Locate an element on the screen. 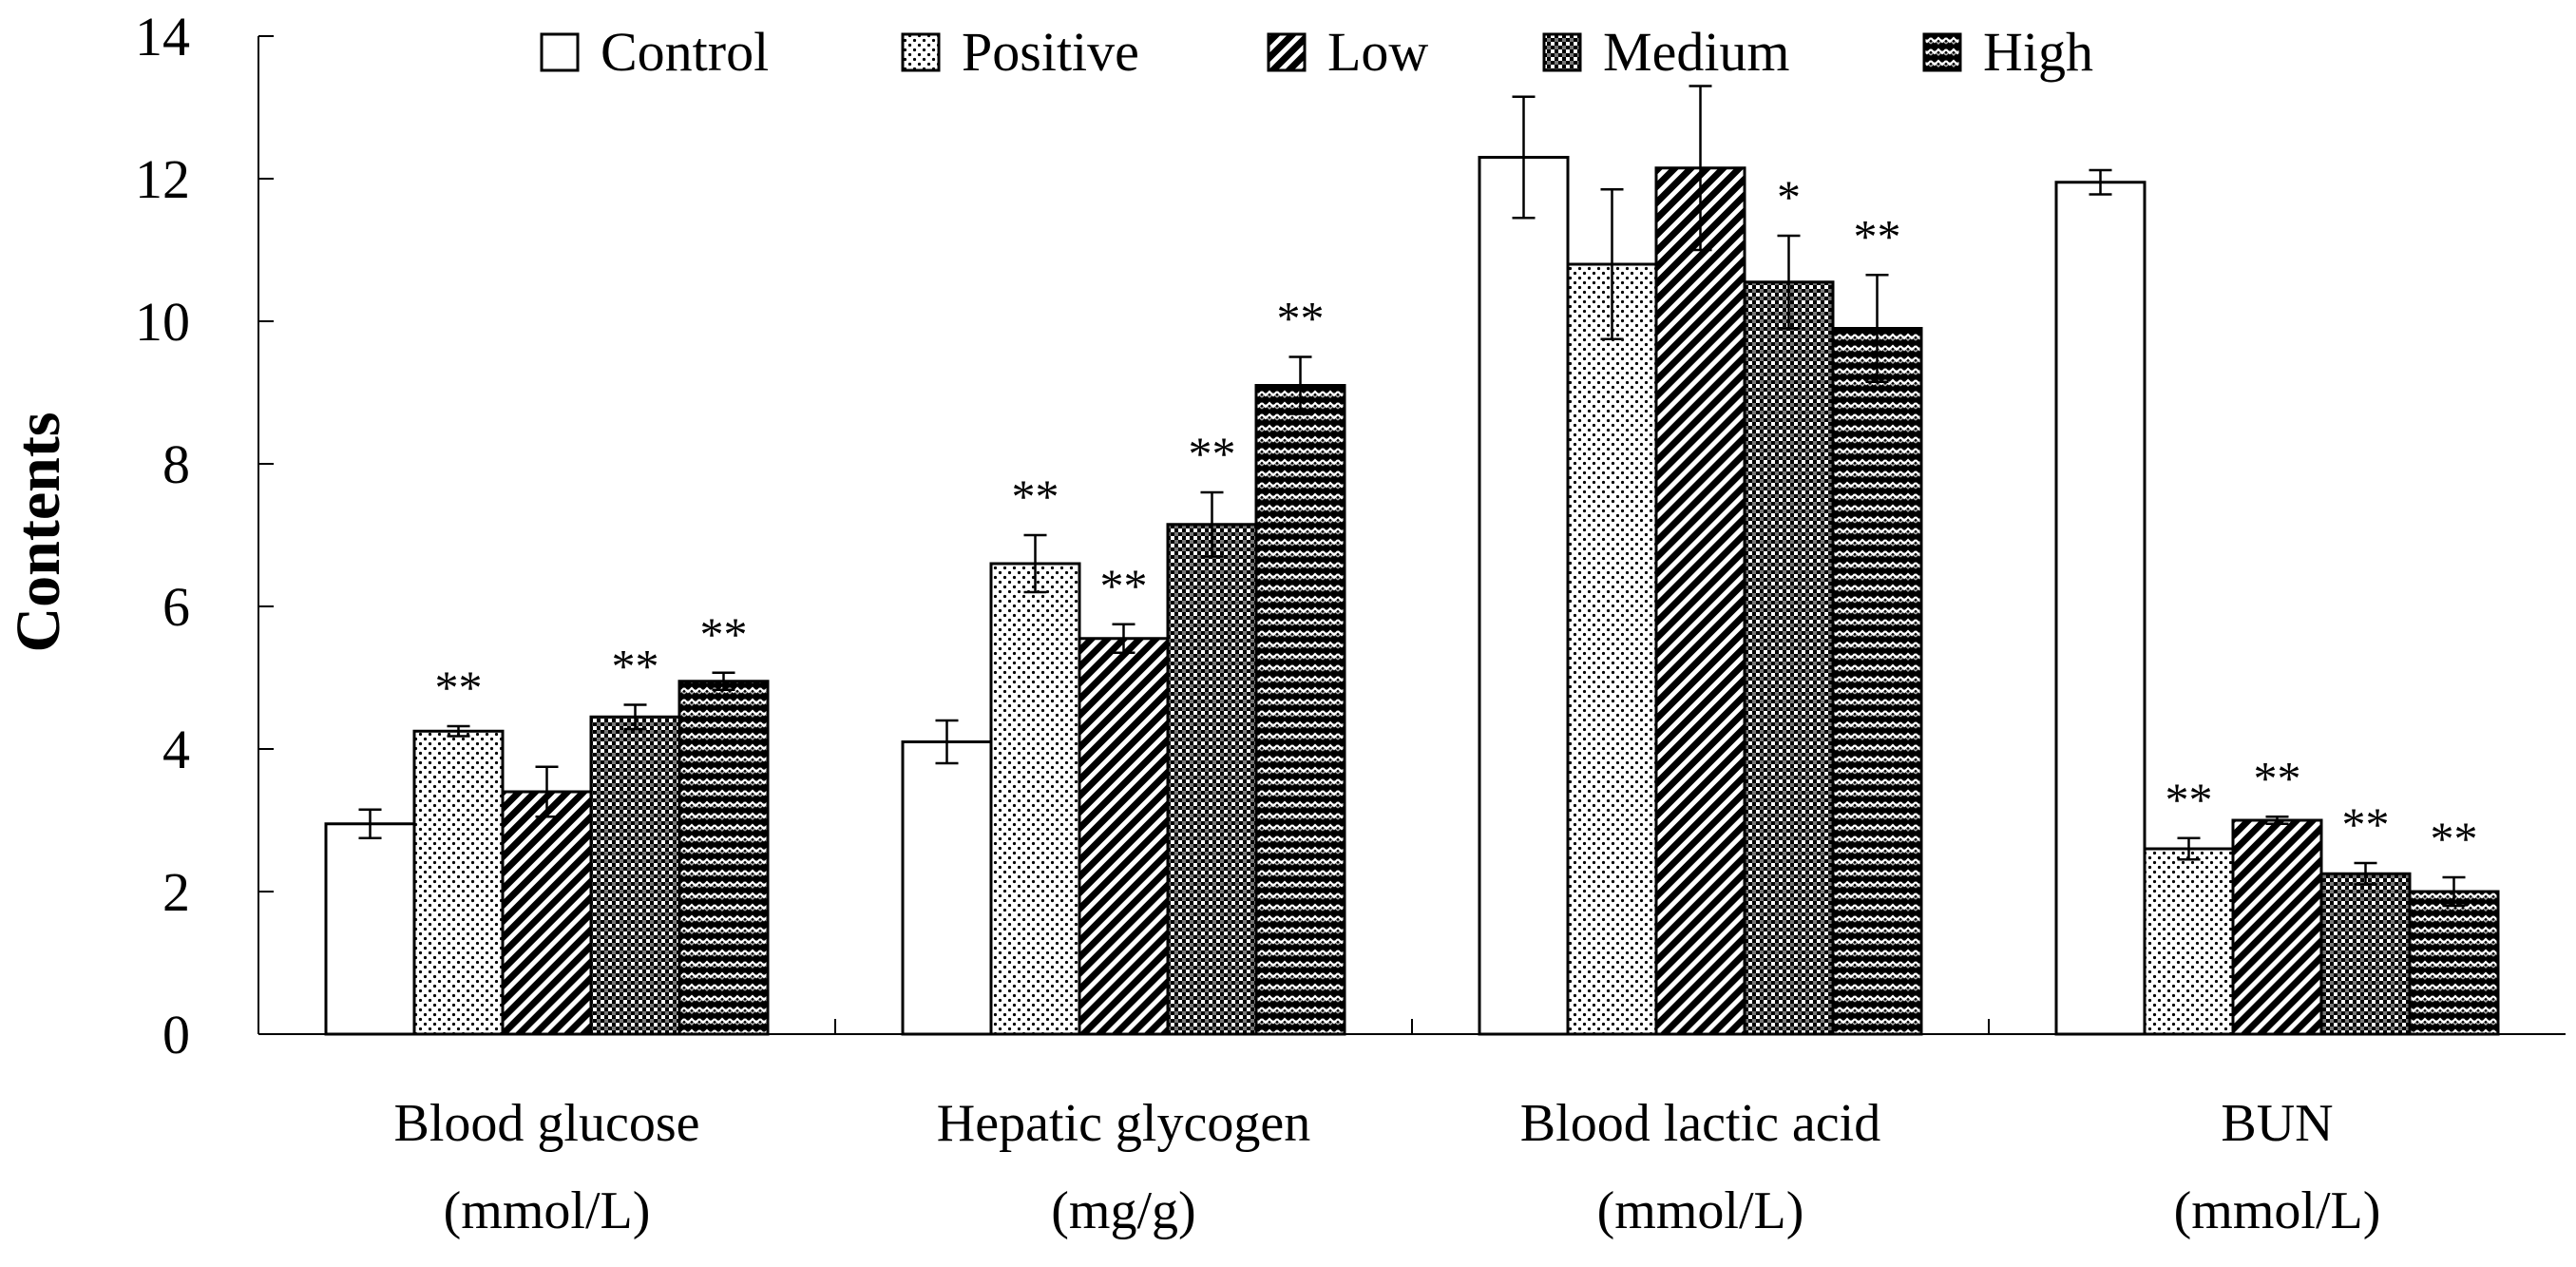 Image resolution: width=2576 pixels, height=1267 pixels. y-axis-label: Contents is located at coordinates (38, 532).